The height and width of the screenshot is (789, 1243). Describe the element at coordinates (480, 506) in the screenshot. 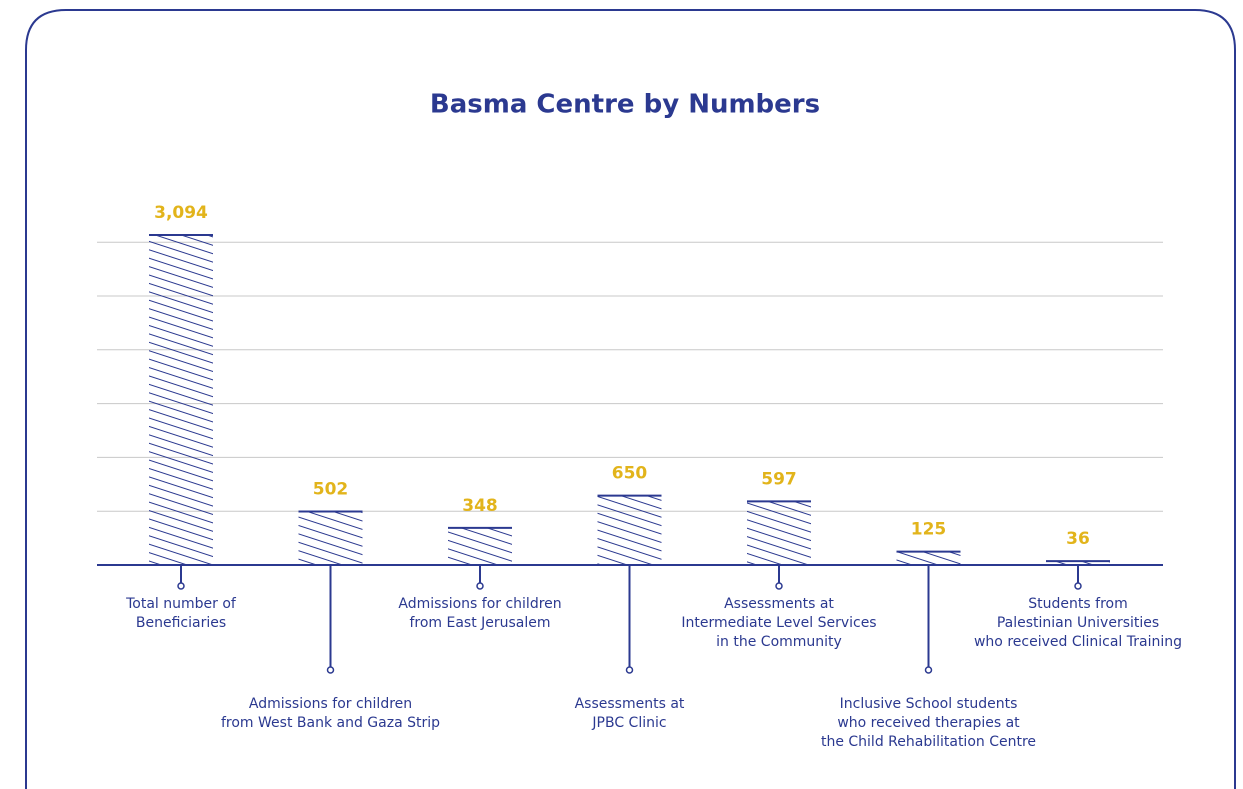

I see `value-label: 348` at that location.